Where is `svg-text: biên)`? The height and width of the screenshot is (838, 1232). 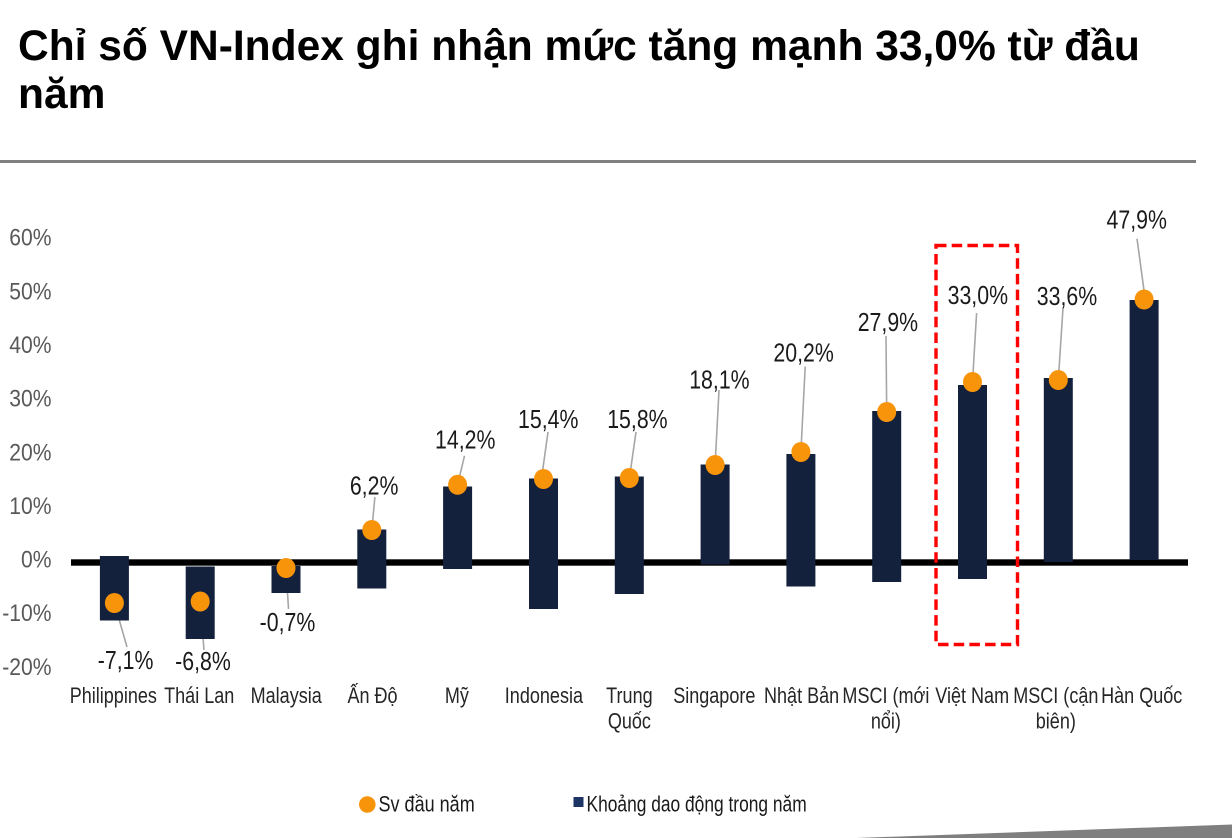
svg-text: biên) is located at coordinates (1056, 722).